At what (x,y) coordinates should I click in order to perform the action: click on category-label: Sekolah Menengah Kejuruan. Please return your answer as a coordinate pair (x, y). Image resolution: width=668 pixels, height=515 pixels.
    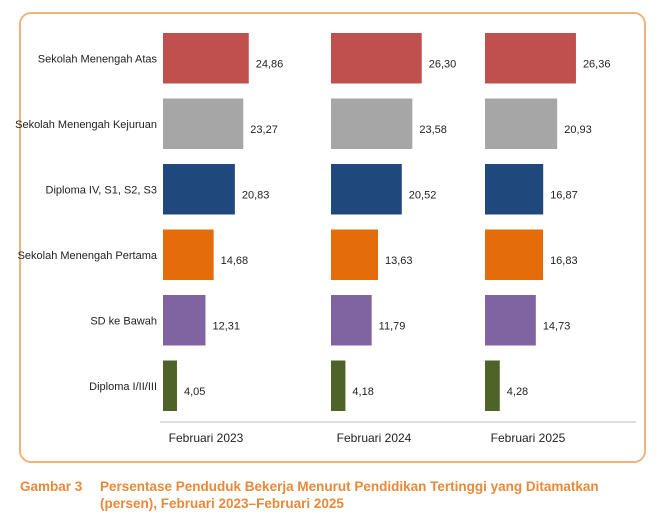
    Looking at the image, I should click on (86, 125).